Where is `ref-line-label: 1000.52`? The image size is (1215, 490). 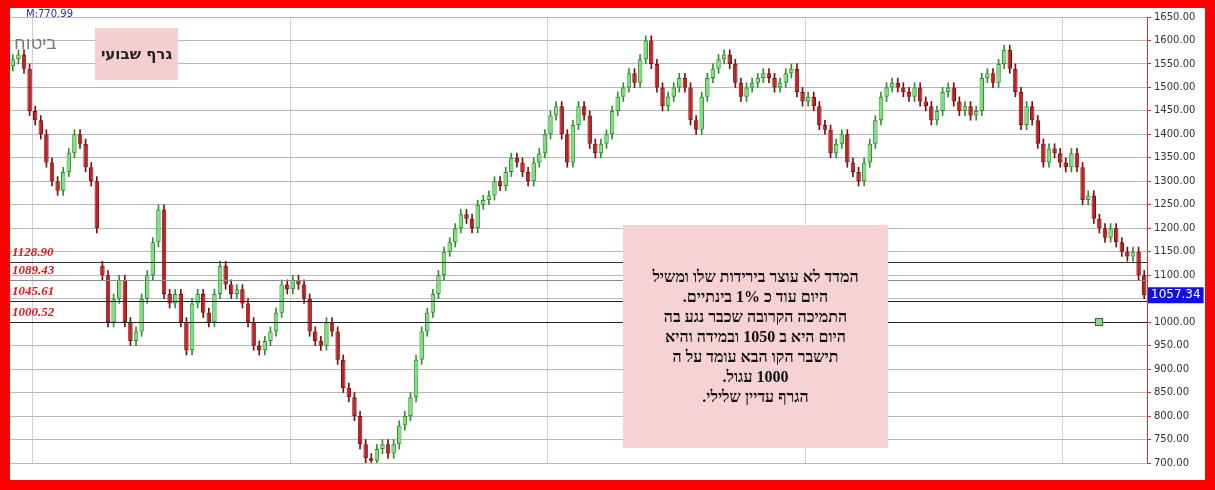
ref-line-label: 1000.52 is located at coordinates (33, 312).